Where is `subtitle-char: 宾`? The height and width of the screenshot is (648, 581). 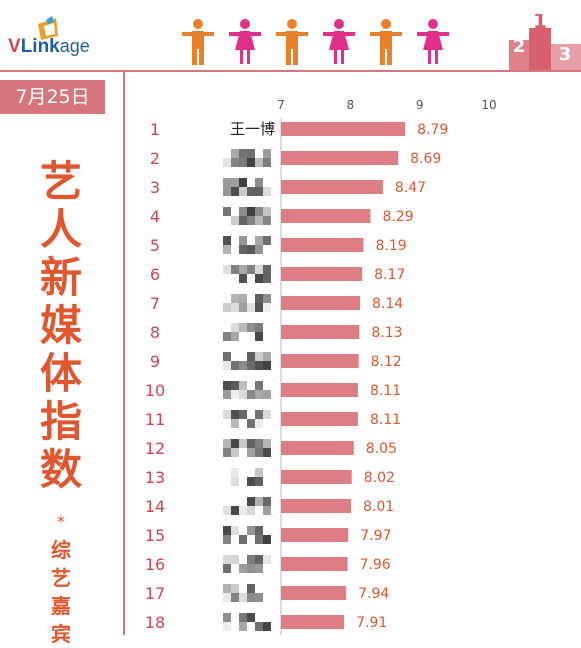
subtitle-char: 宾 is located at coordinates (61, 634).